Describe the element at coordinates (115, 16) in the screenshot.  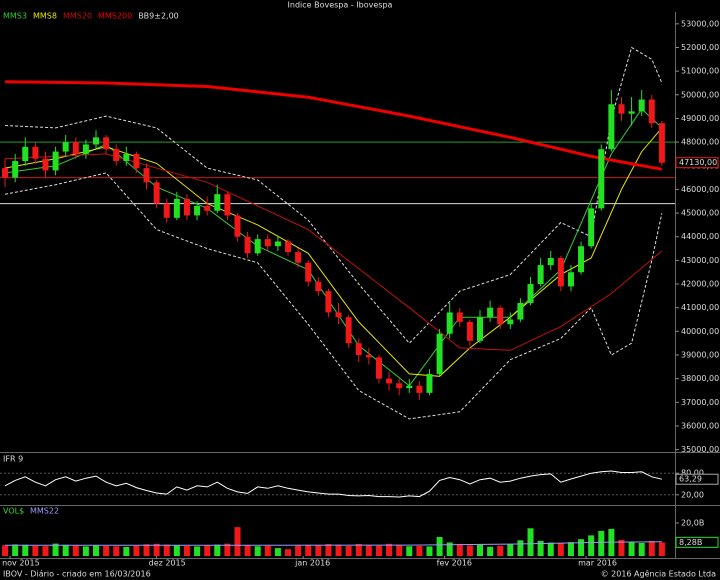
I see `legend-entry: MMS200` at that location.